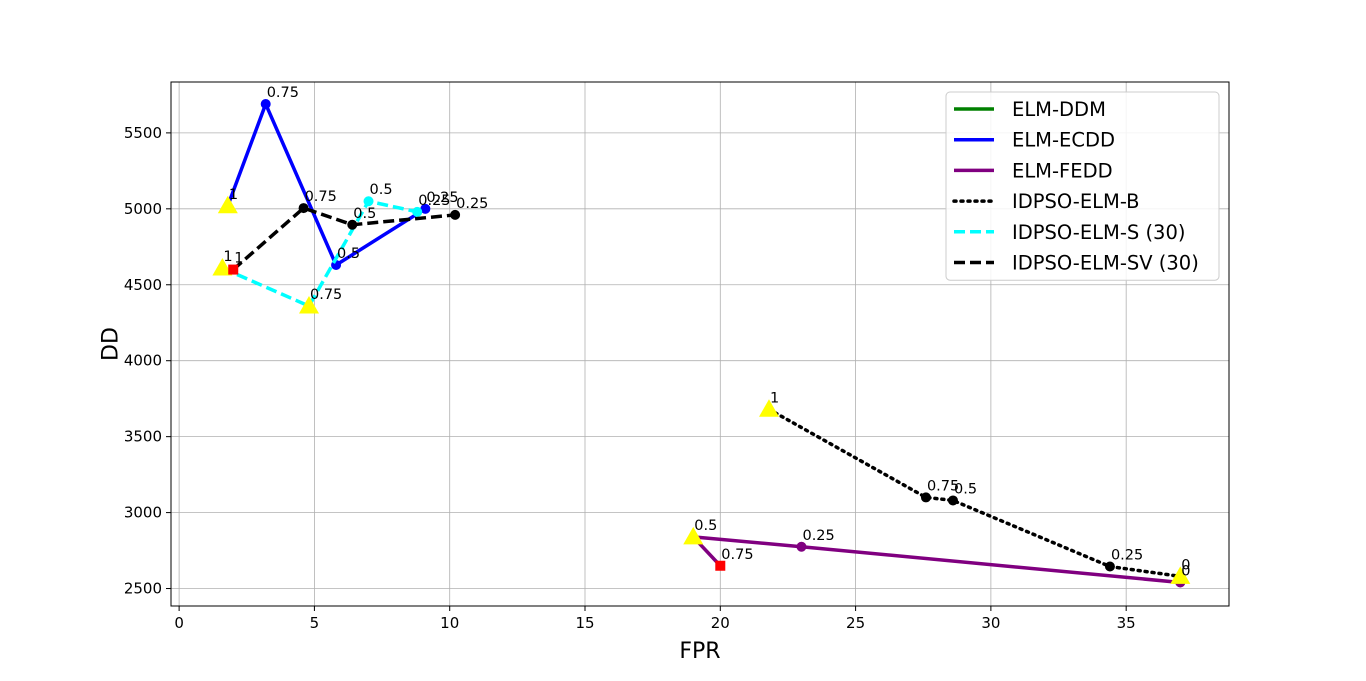  I want to click on y-tick-label: 3000, so click(143, 513).